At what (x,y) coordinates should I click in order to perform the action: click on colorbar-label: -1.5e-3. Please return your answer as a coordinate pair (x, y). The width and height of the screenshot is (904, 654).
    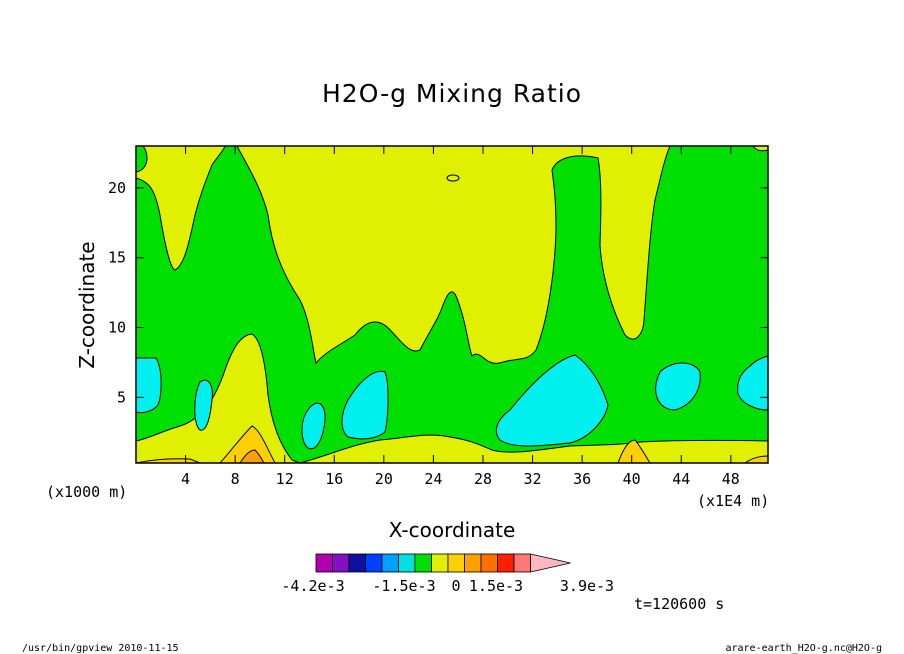
    Looking at the image, I should click on (403, 586).